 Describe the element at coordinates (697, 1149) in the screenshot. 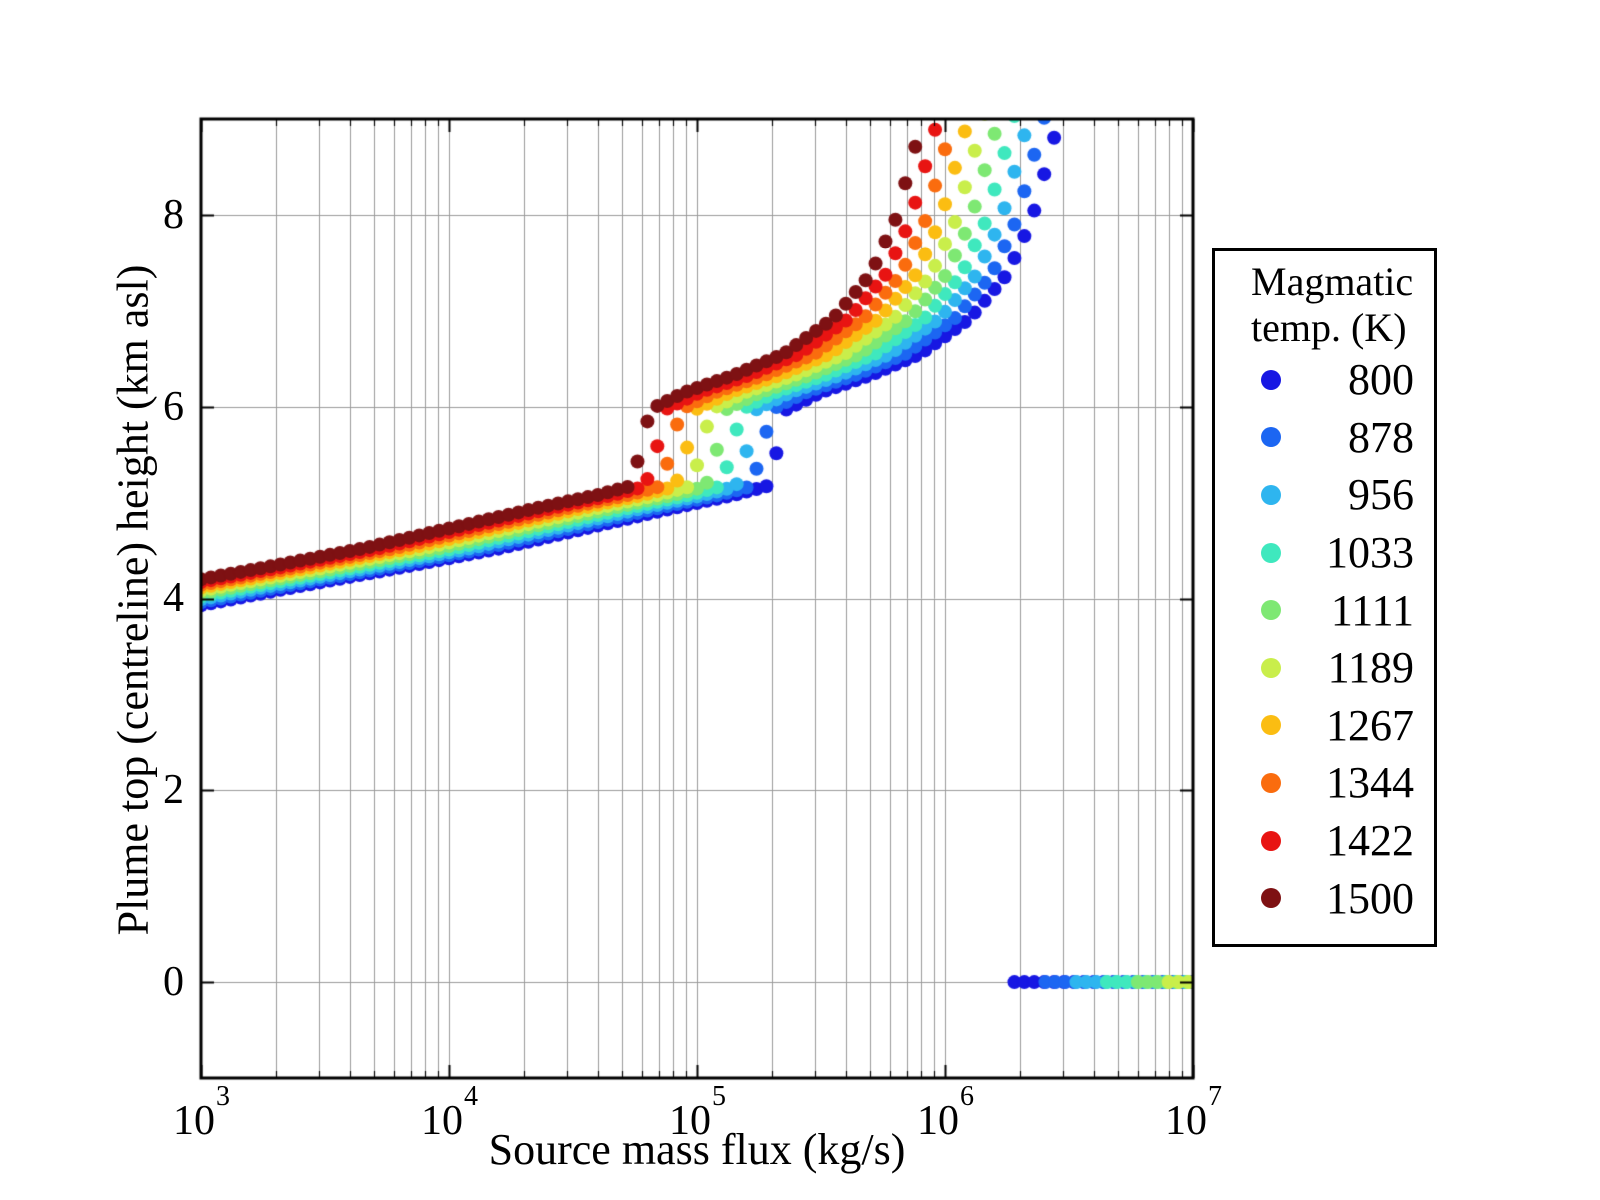

I see `x-axis-label: Source mass flux (kg/s)` at that location.